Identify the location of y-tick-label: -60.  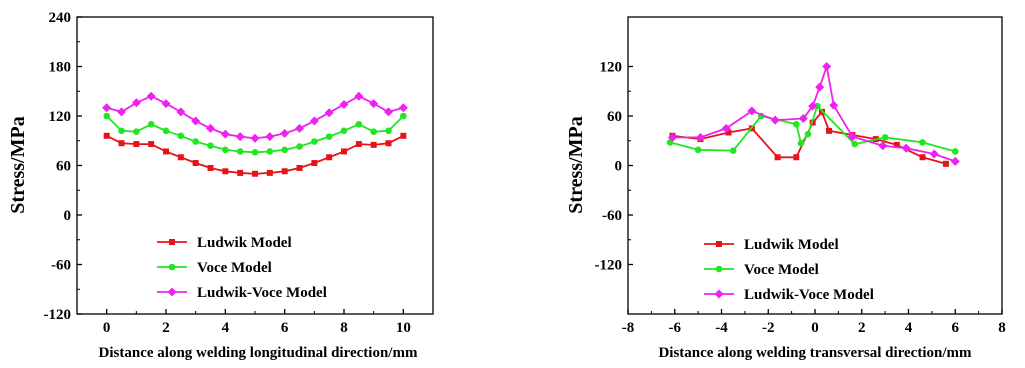
(61, 266).